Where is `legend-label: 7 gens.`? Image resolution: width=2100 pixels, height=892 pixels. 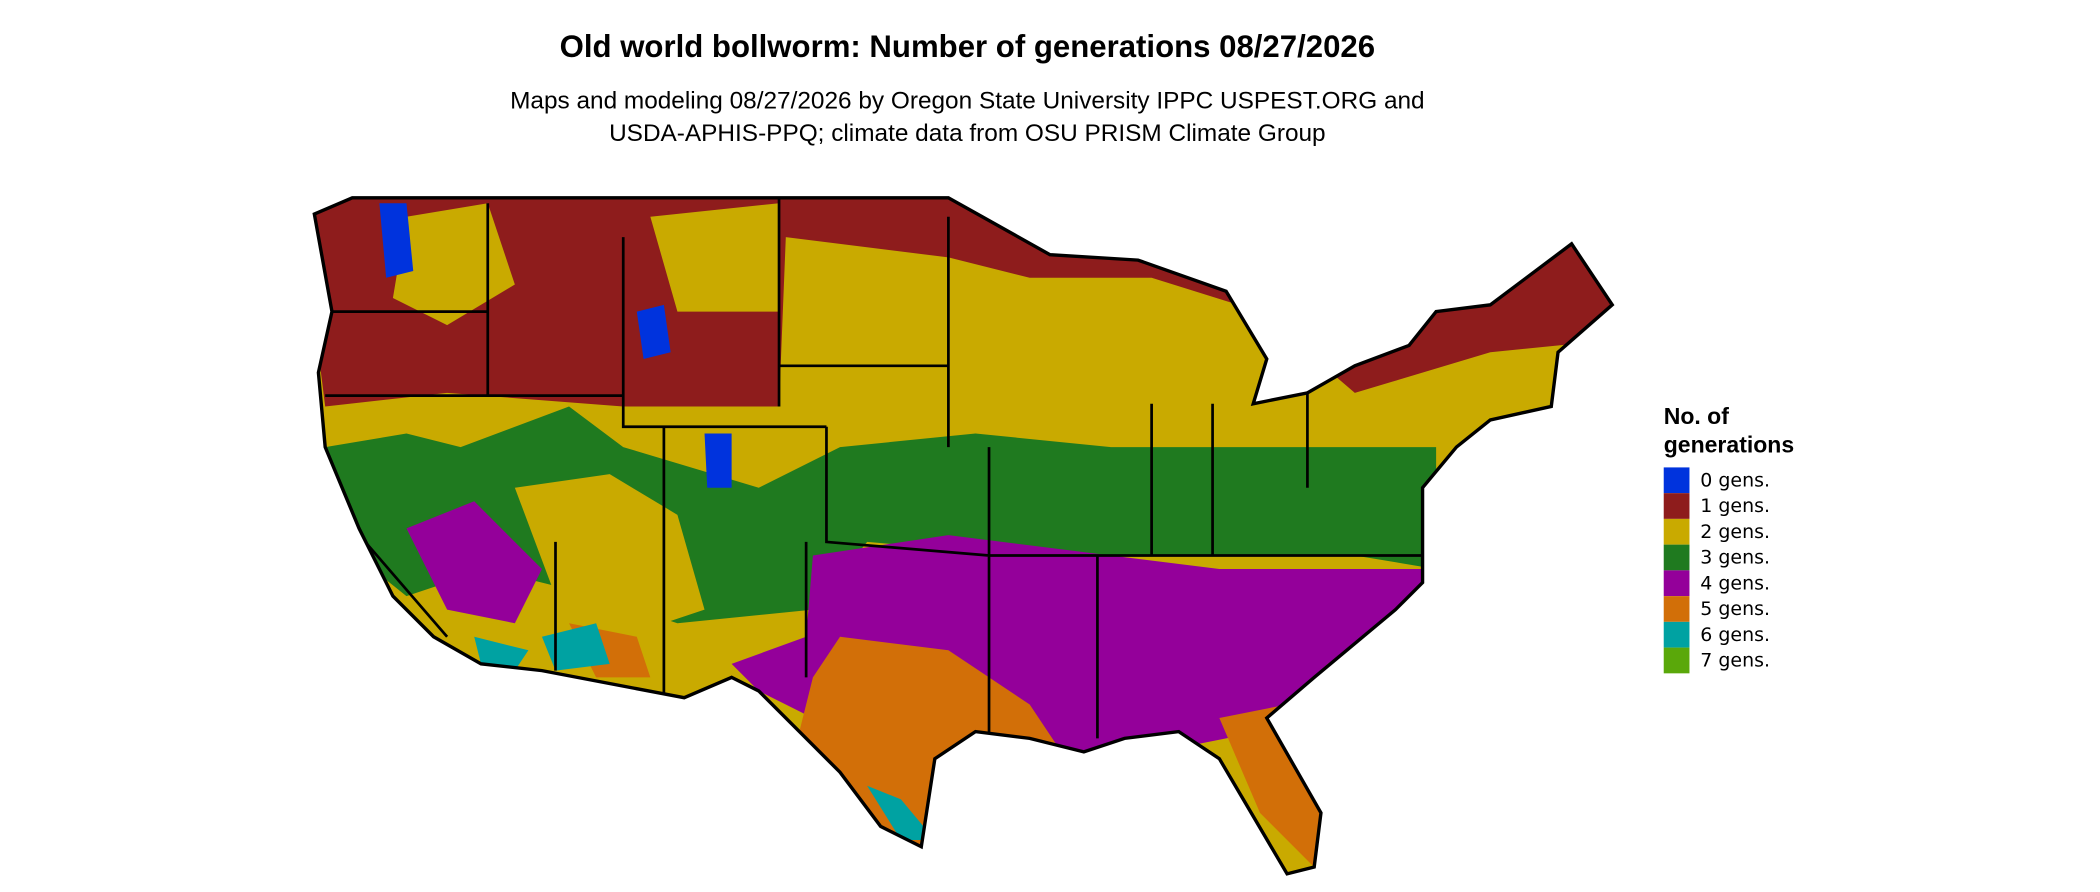
legend-label: 7 gens. is located at coordinates (1735, 661).